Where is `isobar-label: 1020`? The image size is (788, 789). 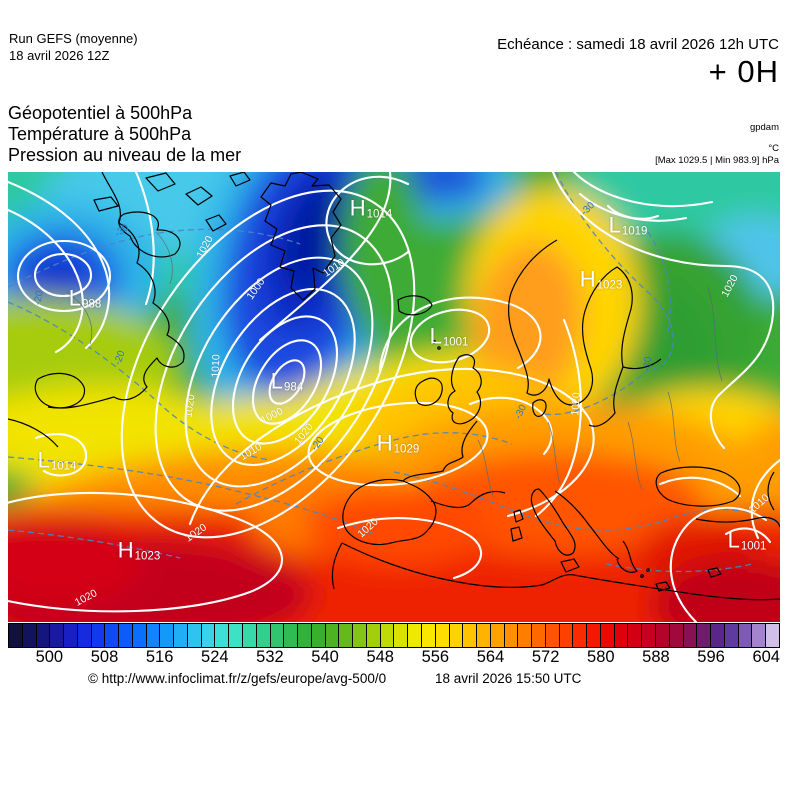
isobar-label: 1020 is located at coordinates (576, 404).